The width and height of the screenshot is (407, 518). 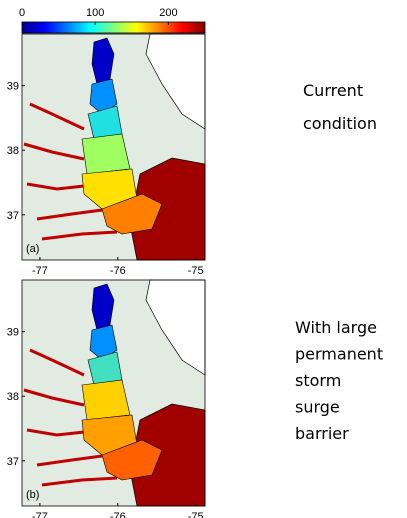 What do you see at coordinates (22, 13) in the screenshot?
I see `colorbar-tick-label: 0` at bounding box center [22, 13].